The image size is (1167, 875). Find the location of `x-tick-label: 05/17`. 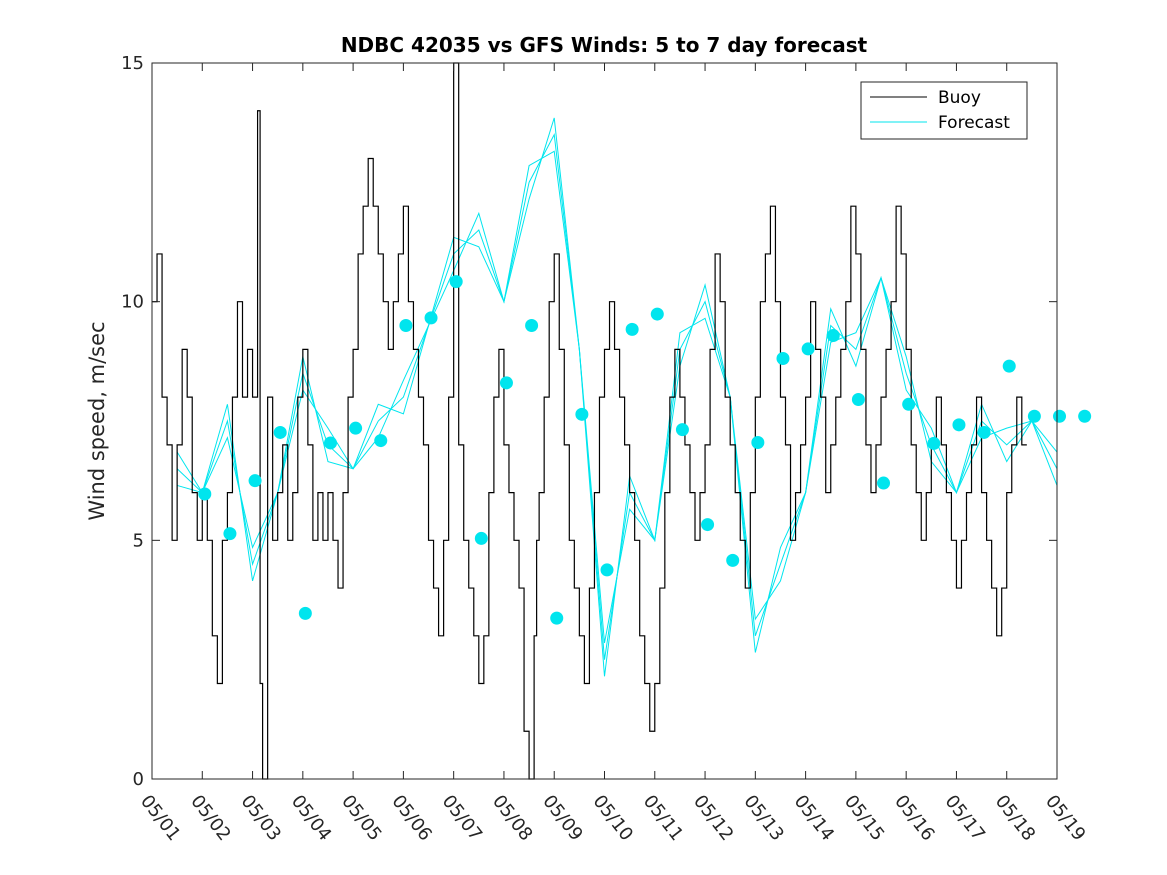

x-tick-label: 05/17 is located at coordinates (965, 818).